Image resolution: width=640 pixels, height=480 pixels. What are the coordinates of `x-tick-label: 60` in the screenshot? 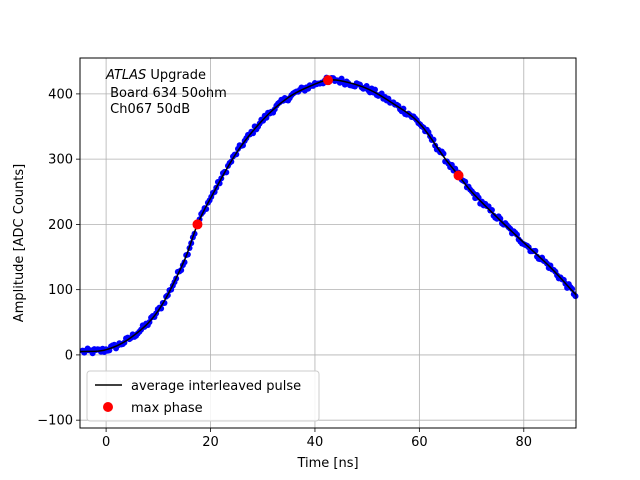 It's located at (419, 442).